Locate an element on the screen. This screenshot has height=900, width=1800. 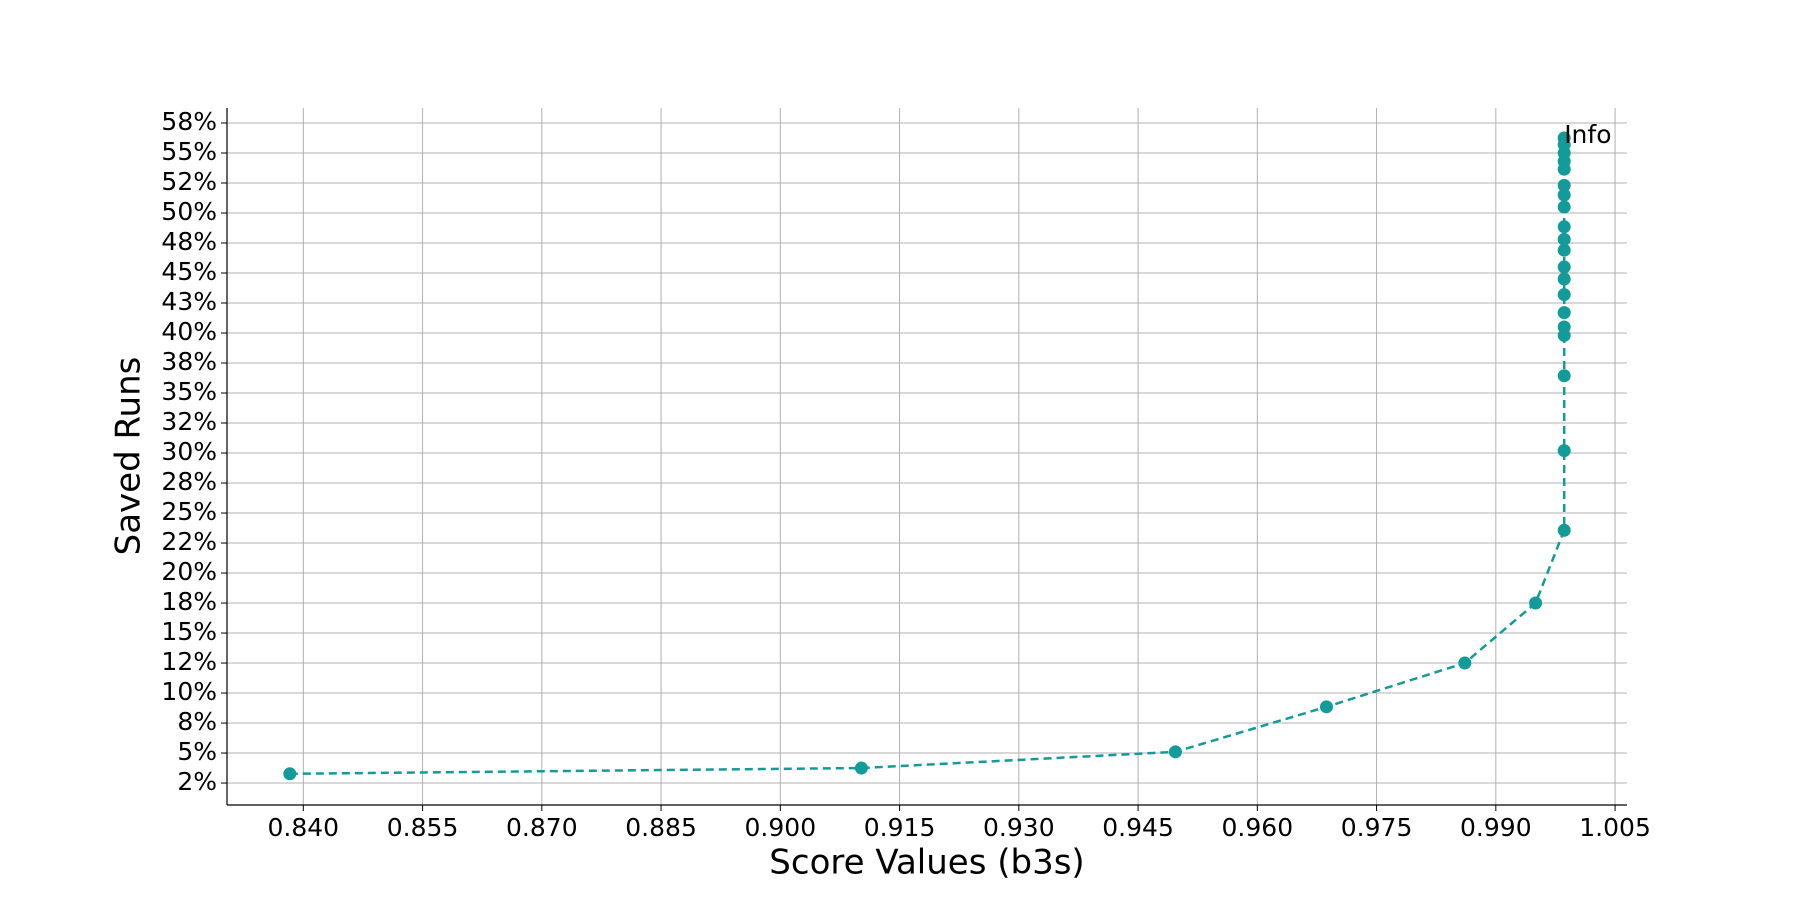
y-tick-label: 25% is located at coordinates (189, 511).